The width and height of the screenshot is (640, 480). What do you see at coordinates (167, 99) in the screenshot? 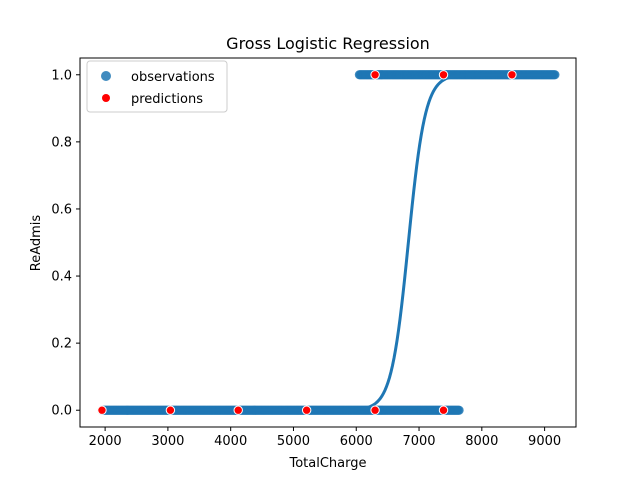
I see `legend-label-predictions: predictions` at bounding box center [167, 99].